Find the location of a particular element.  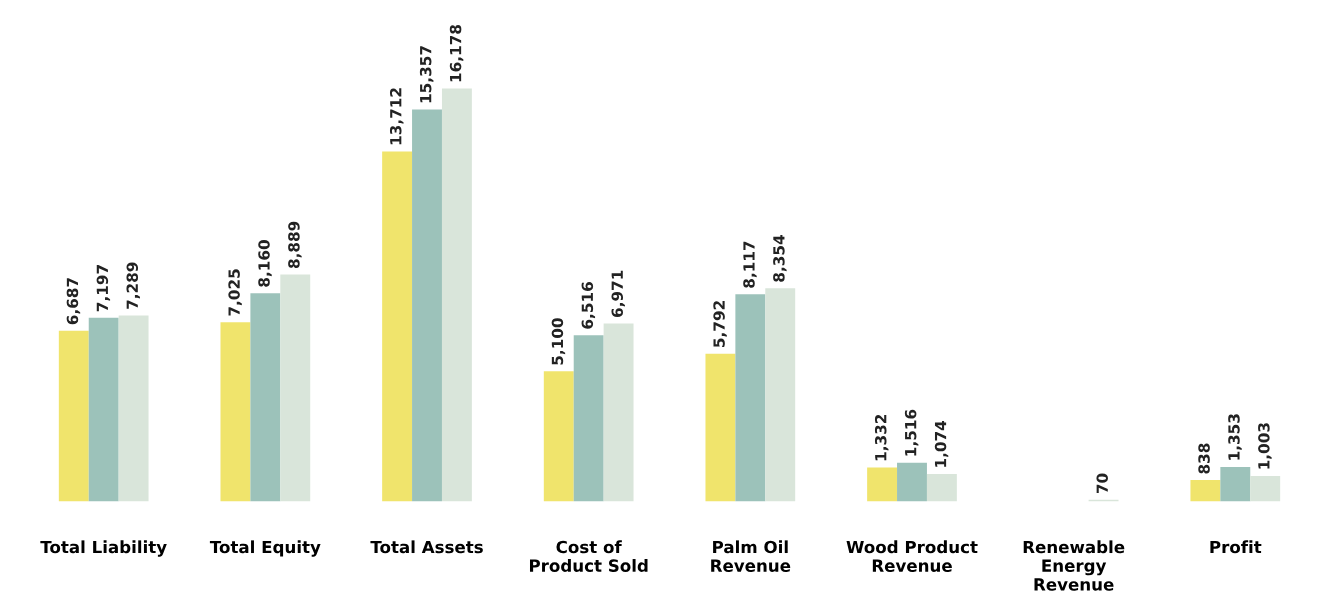

x-tick-label: Total Equity is located at coordinates (265, 548).